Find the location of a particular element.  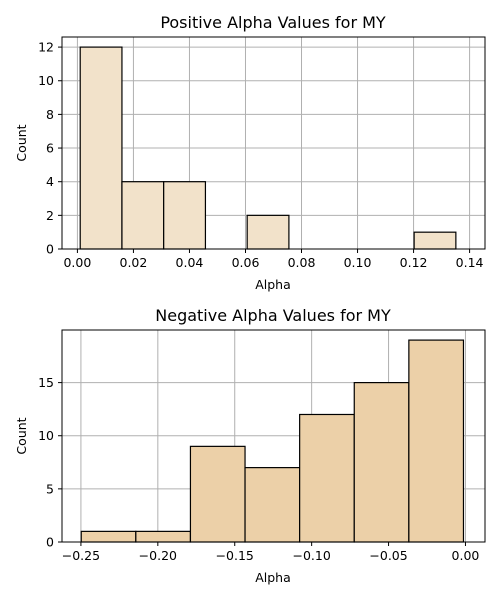

x-tick-label: −0.15 is located at coordinates (235, 555).